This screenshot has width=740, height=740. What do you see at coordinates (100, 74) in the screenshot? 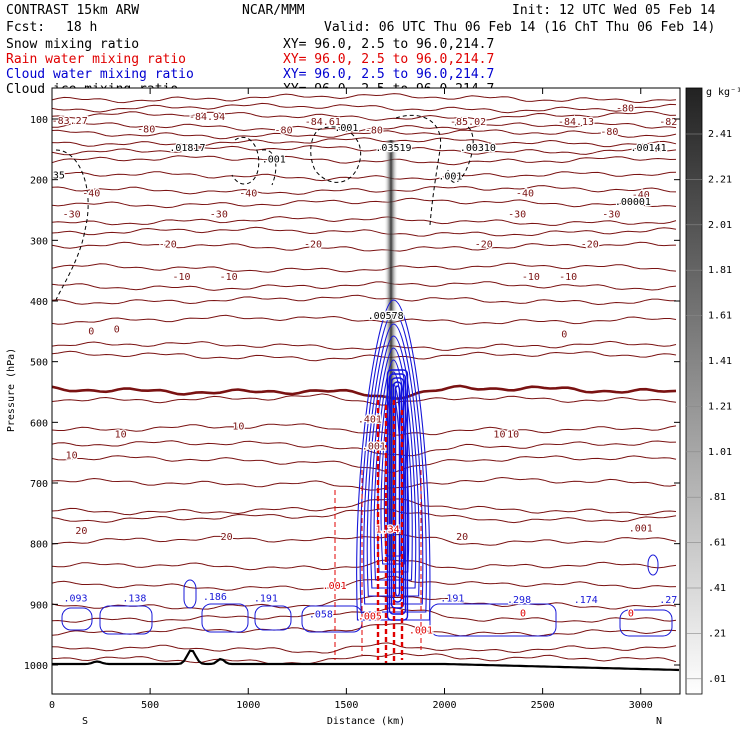
I see `field-name: Cloud water mixing ratio` at bounding box center [100, 74].